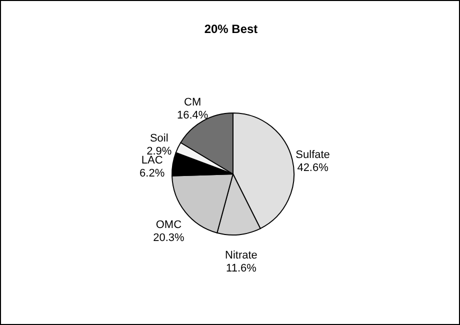 The image size is (460, 325). Describe the element at coordinates (168, 238) in the screenshot. I see `data-label: 20.3%` at that location.